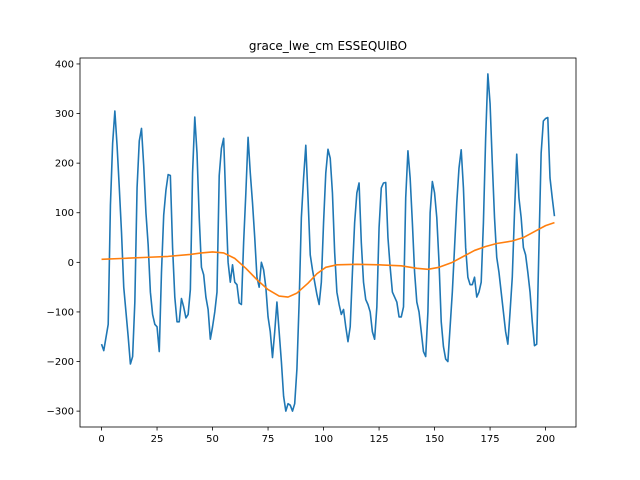 Image resolution: width=640 pixels, height=480 pixels. What do you see at coordinates (60, 362) in the screenshot?
I see `y-tick-label: −200` at bounding box center [60, 362].